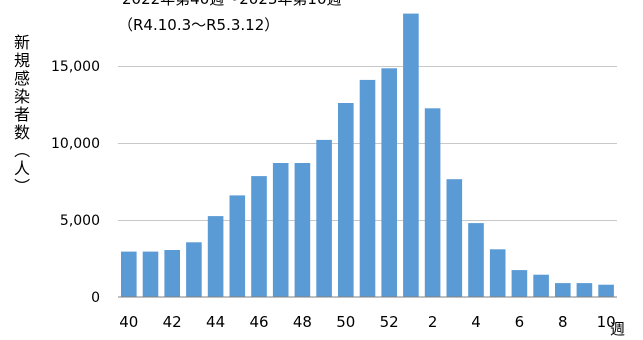  I want to click on x-tick-labels: 40 42 44 46 48 50 52 2 4 6 8 10, so click(367, 322).